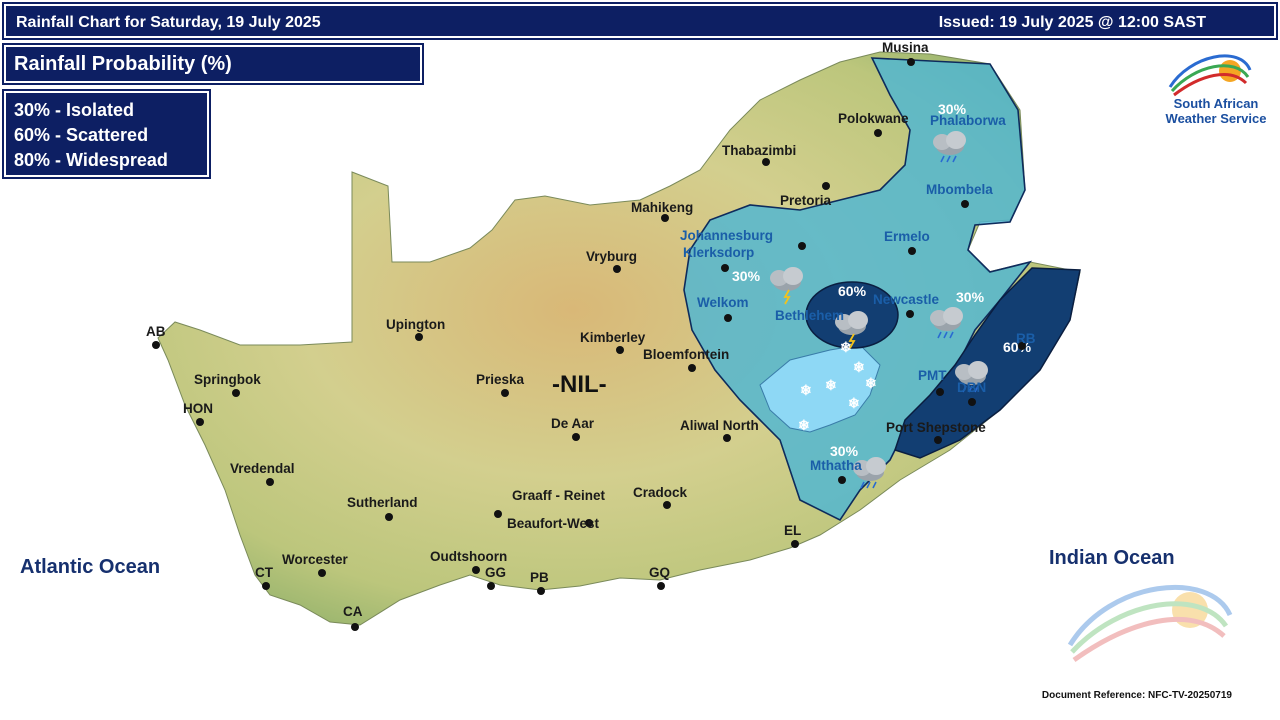  Describe the element at coordinates (837, 386) in the screenshot. I see `snowflake-icons: ❄ ❄ ❄ ❄ ❄ ❄ ❄` at that location.